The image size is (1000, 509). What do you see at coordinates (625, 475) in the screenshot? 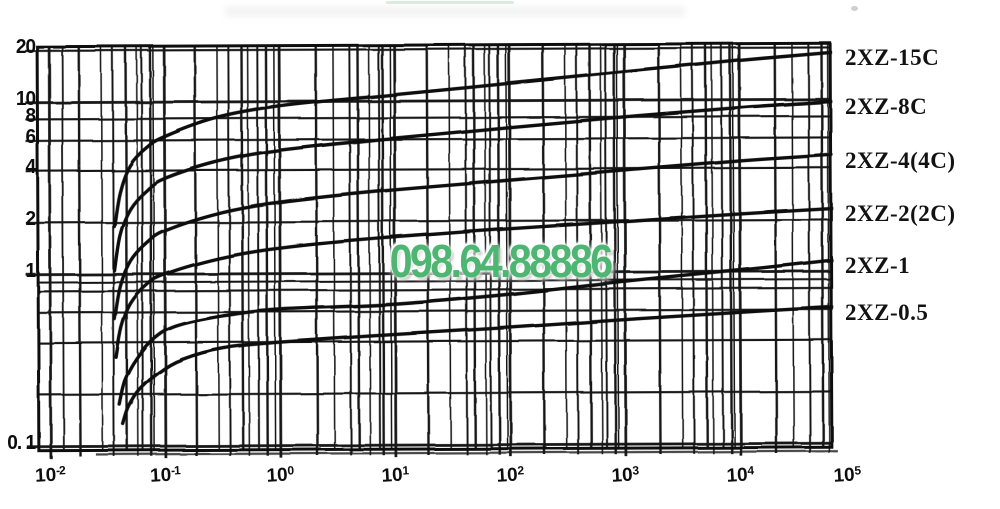
I see `x-axis-label: 10³` at bounding box center [625, 475].